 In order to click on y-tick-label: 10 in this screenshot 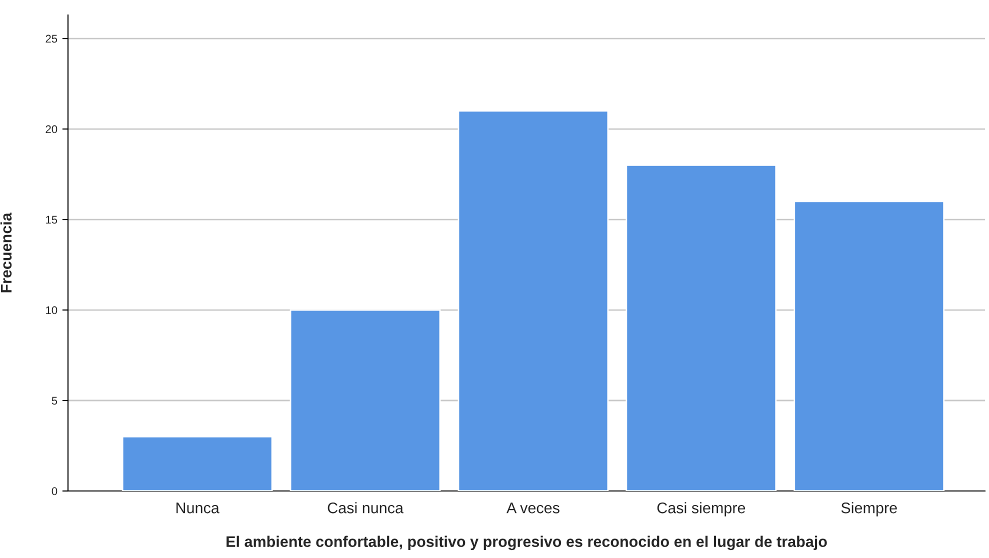, I will do `click(52, 310)`.